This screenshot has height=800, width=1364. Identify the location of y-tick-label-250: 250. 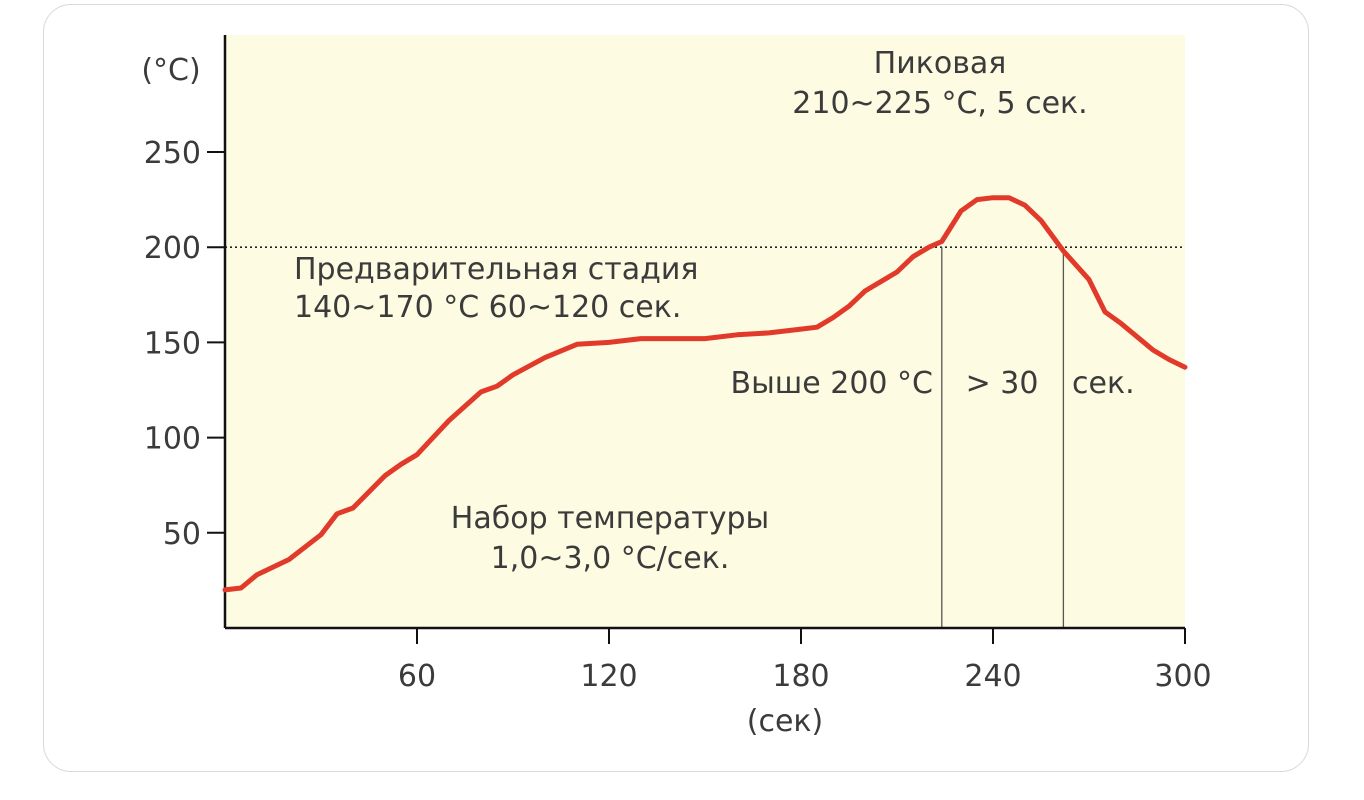
(172, 153).